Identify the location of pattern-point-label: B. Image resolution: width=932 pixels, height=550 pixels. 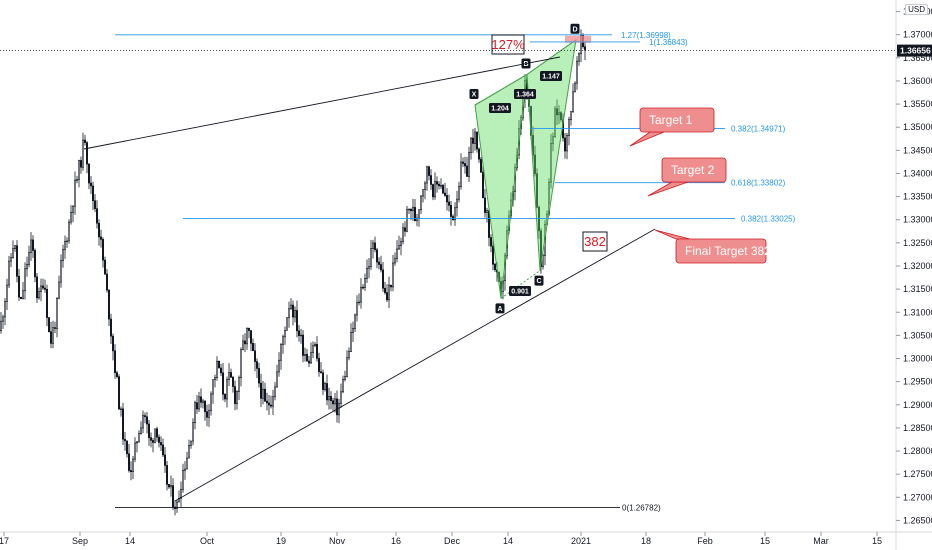
(525, 64).